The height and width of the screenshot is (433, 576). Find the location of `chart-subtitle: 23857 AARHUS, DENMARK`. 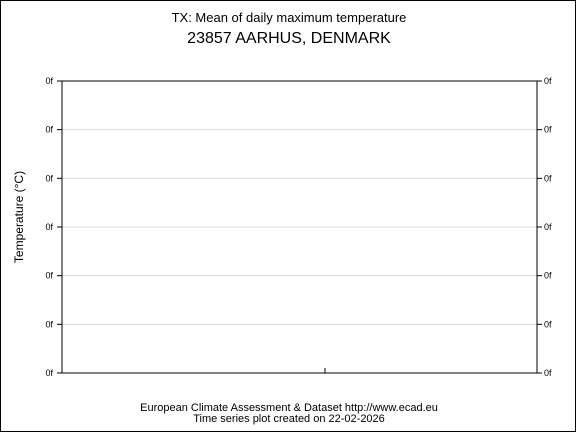

chart-subtitle: 23857 AARHUS, DENMARK is located at coordinates (289, 38).